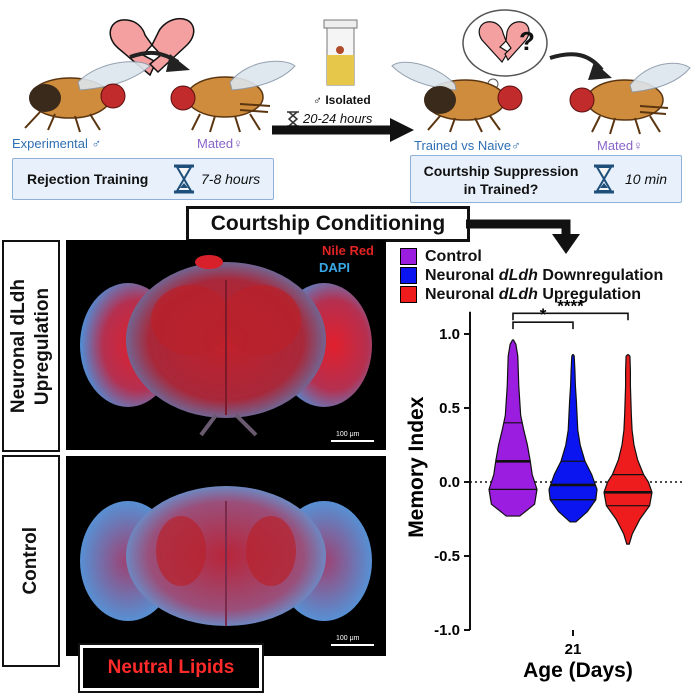 This screenshot has width=695, height=695. Describe the element at coordinates (513, 428) in the screenshot. I see `violin-control` at that location.